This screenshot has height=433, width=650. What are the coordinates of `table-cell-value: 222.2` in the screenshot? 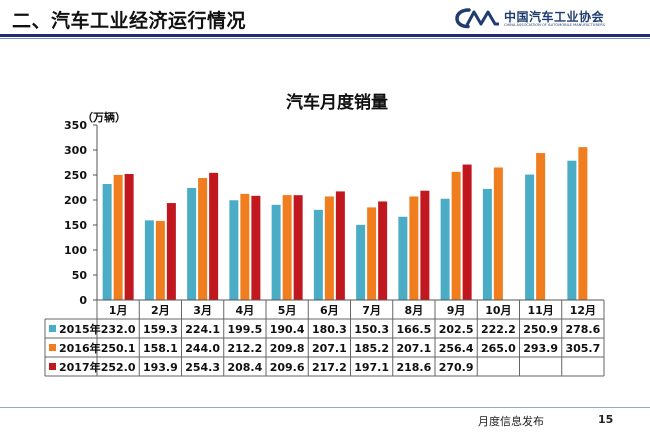 It's located at (498, 329).